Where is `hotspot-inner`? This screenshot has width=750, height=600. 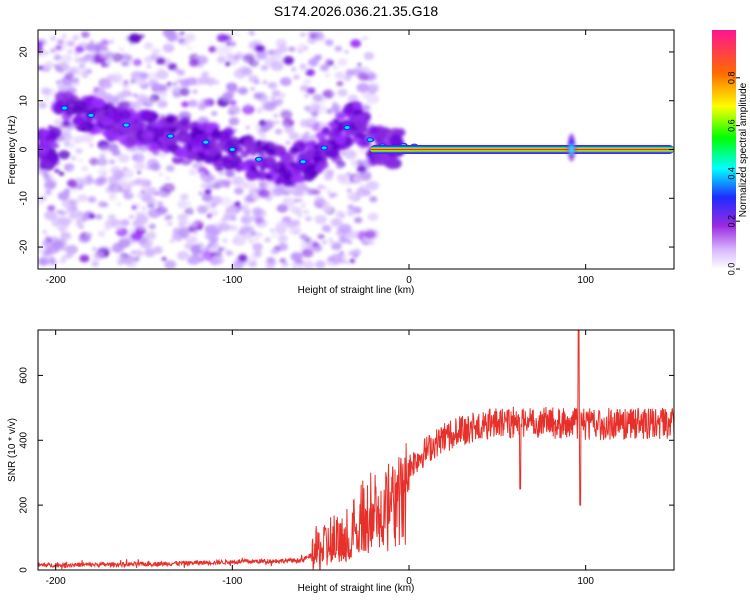
hotspot-inner is located at coordinates (91, 115).